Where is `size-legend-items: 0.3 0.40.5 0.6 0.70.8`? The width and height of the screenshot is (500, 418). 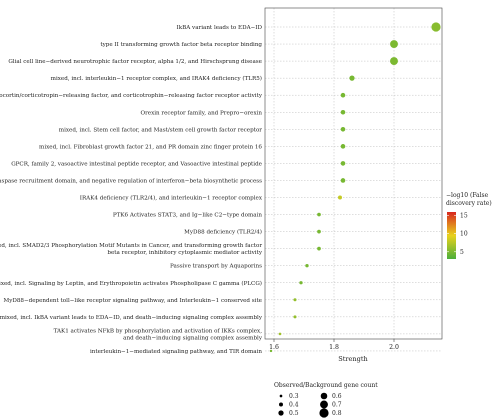
size-legend-items: 0.3 0.40.5 0.6 0.70.8 is located at coordinates (310, 405).